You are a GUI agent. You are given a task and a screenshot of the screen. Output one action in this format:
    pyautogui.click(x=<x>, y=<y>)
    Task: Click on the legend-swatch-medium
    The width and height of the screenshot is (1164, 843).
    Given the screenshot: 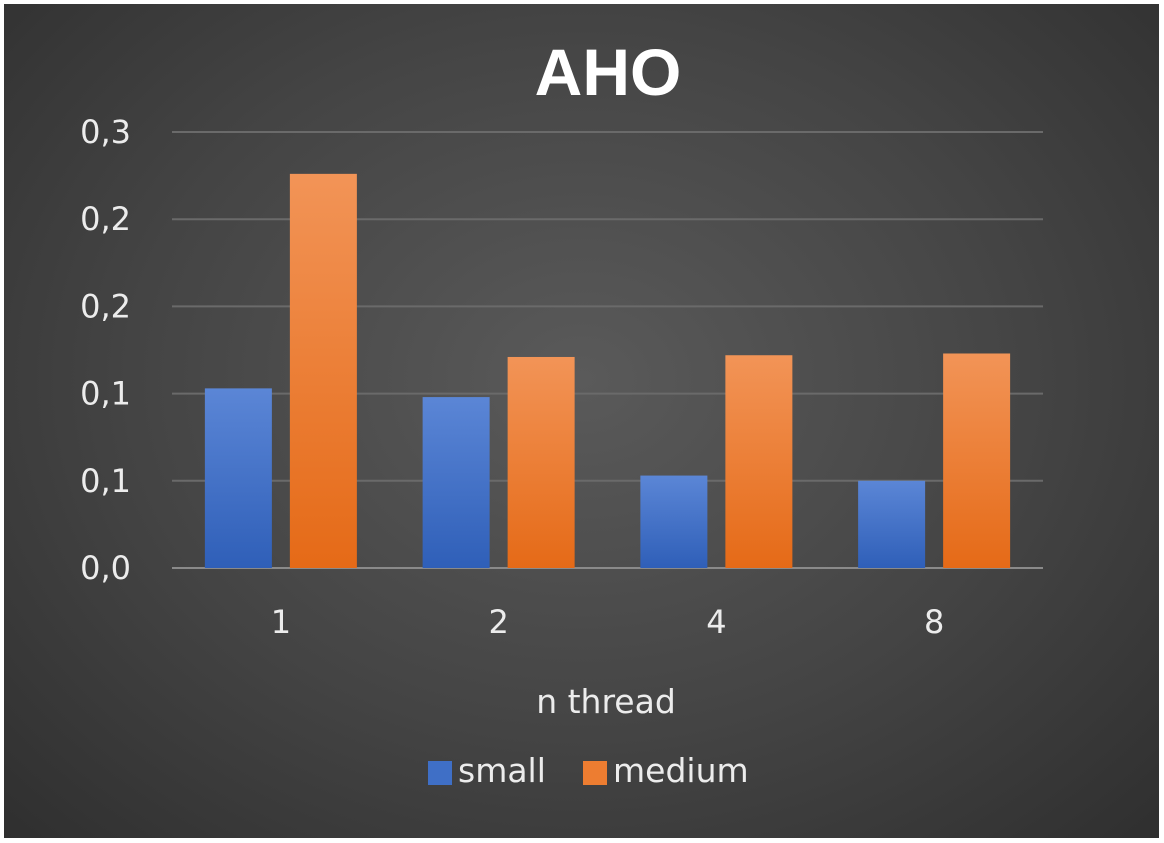 What is the action you would take?
    pyautogui.click(x=595, y=773)
    